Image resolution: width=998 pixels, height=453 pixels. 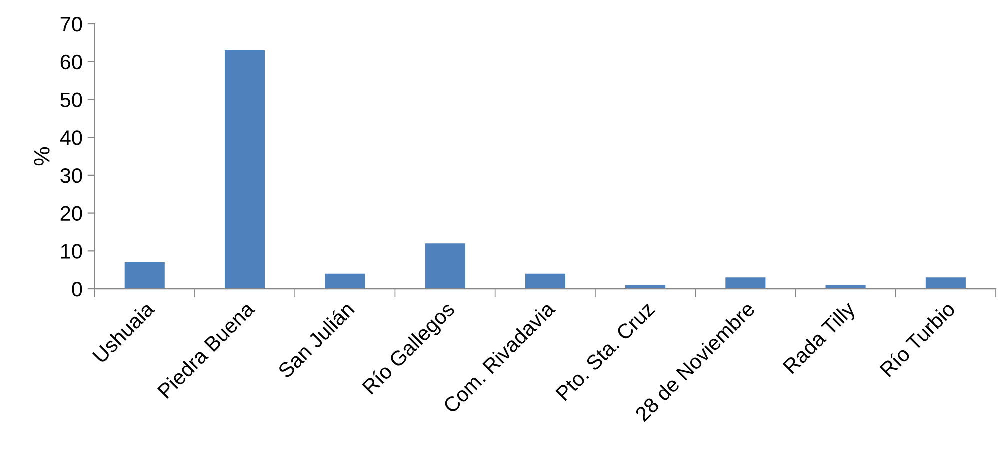 What do you see at coordinates (71, 176) in the screenshot?
I see `y-tick-label: 30` at bounding box center [71, 176].